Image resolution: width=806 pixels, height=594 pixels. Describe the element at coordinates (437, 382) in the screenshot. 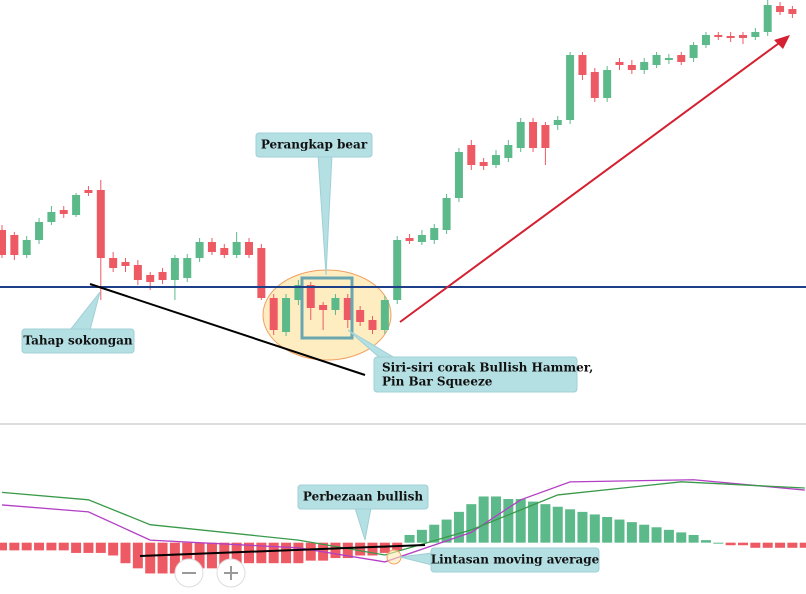

I see `annotation: Pin Bar Squeeze` at that location.